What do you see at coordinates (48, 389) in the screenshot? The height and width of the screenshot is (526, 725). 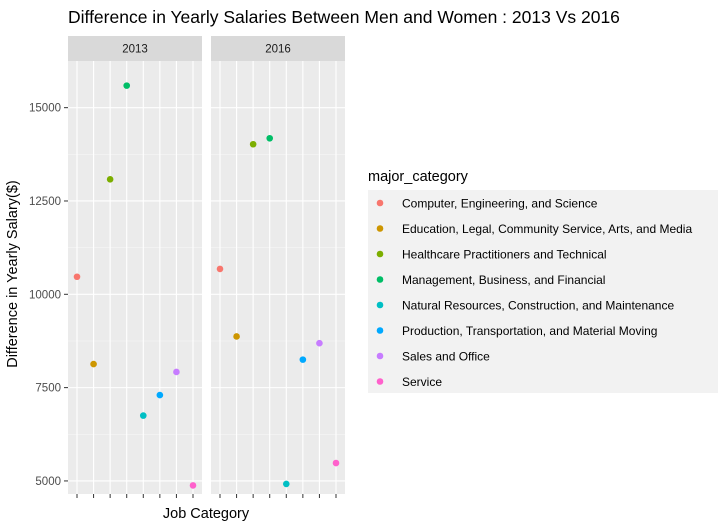 I see `y-tick-label: 7500` at bounding box center [48, 389].